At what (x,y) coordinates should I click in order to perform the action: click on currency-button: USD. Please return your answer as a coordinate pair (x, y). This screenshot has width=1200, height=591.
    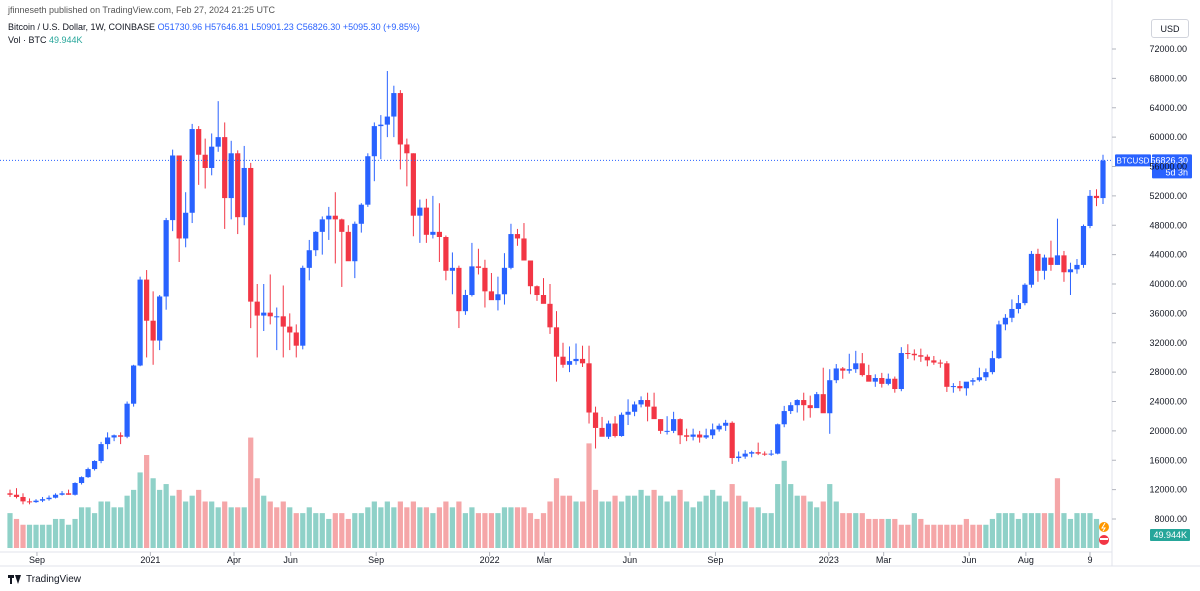
    Looking at the image, I should click on (1170, 28).